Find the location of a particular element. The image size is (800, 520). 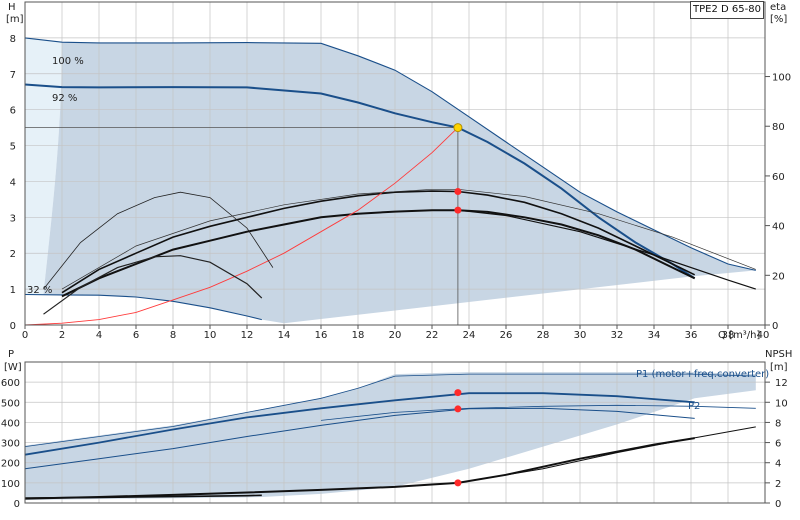

y-tick-label: 8 is located at coordinates (13, 39).